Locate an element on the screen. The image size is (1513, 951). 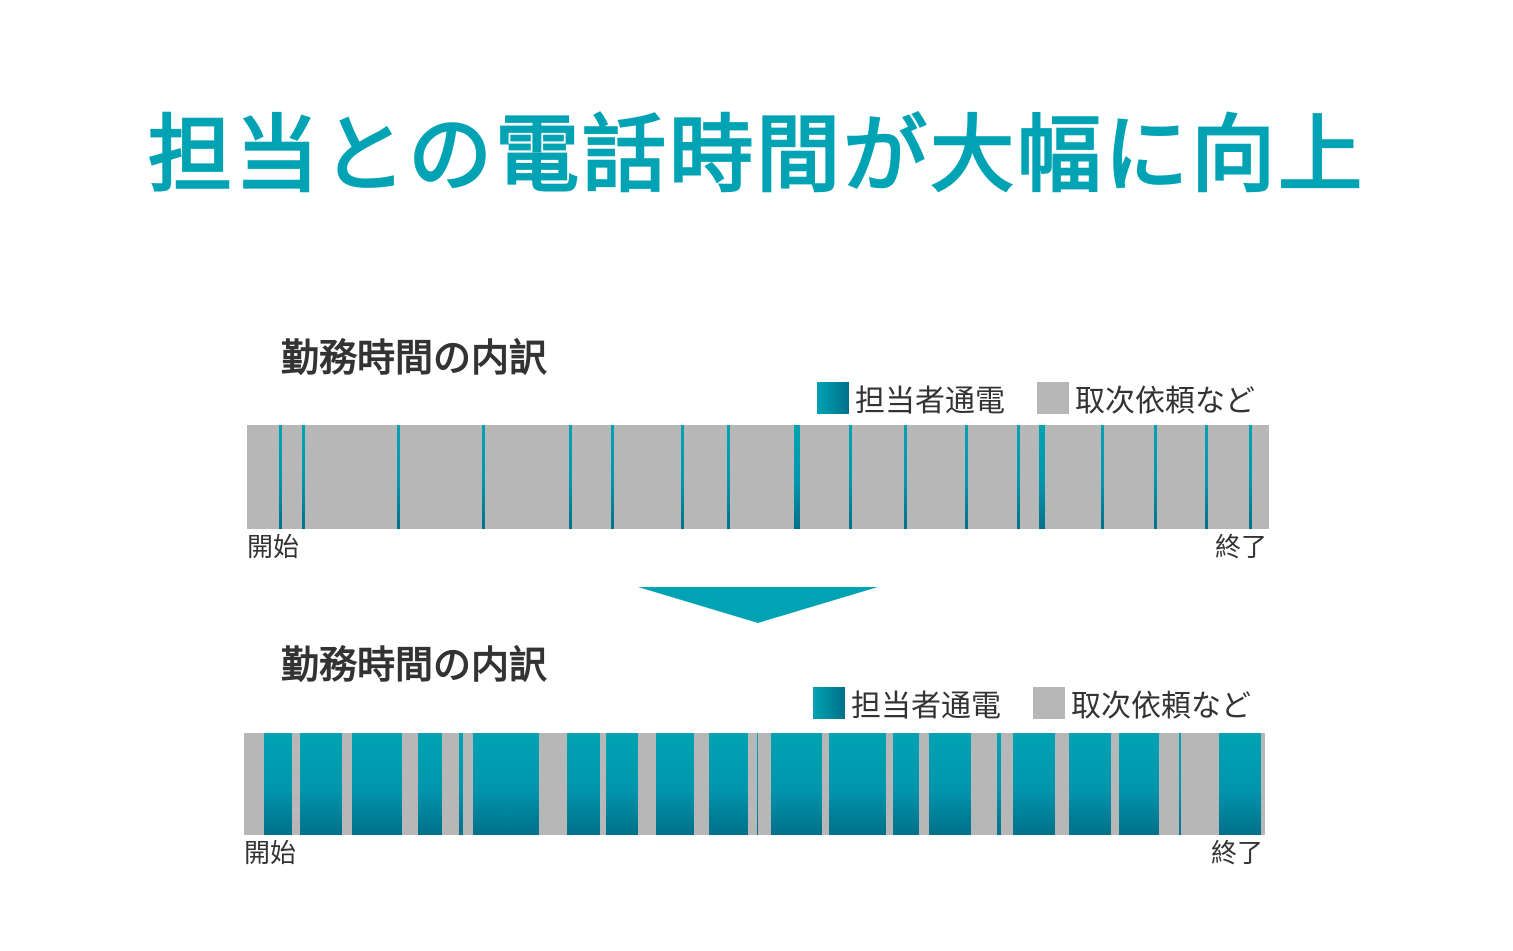
after-end-label: 終了 is located at coordinates (1237, 854).